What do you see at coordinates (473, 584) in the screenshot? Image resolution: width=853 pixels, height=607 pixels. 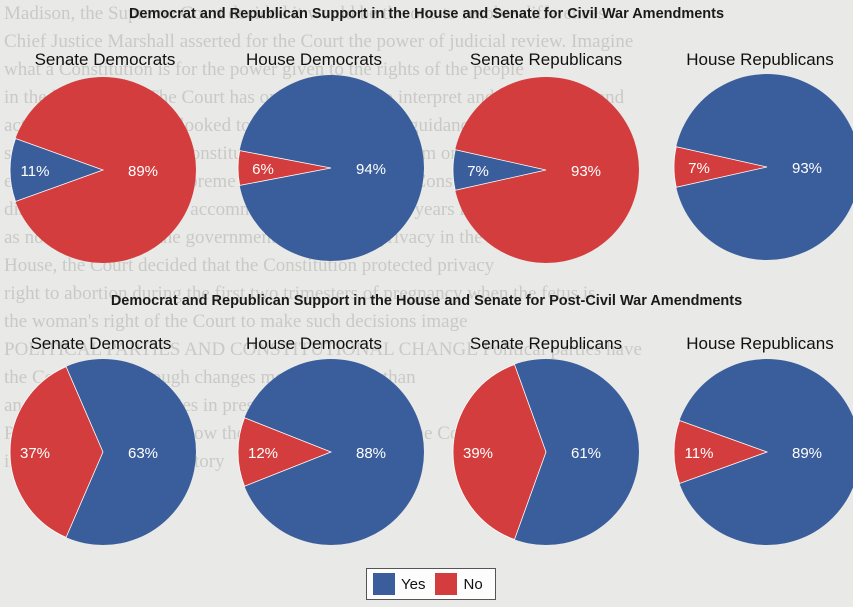 I see `legend-label-no: No` at bounding box center [473, 584].